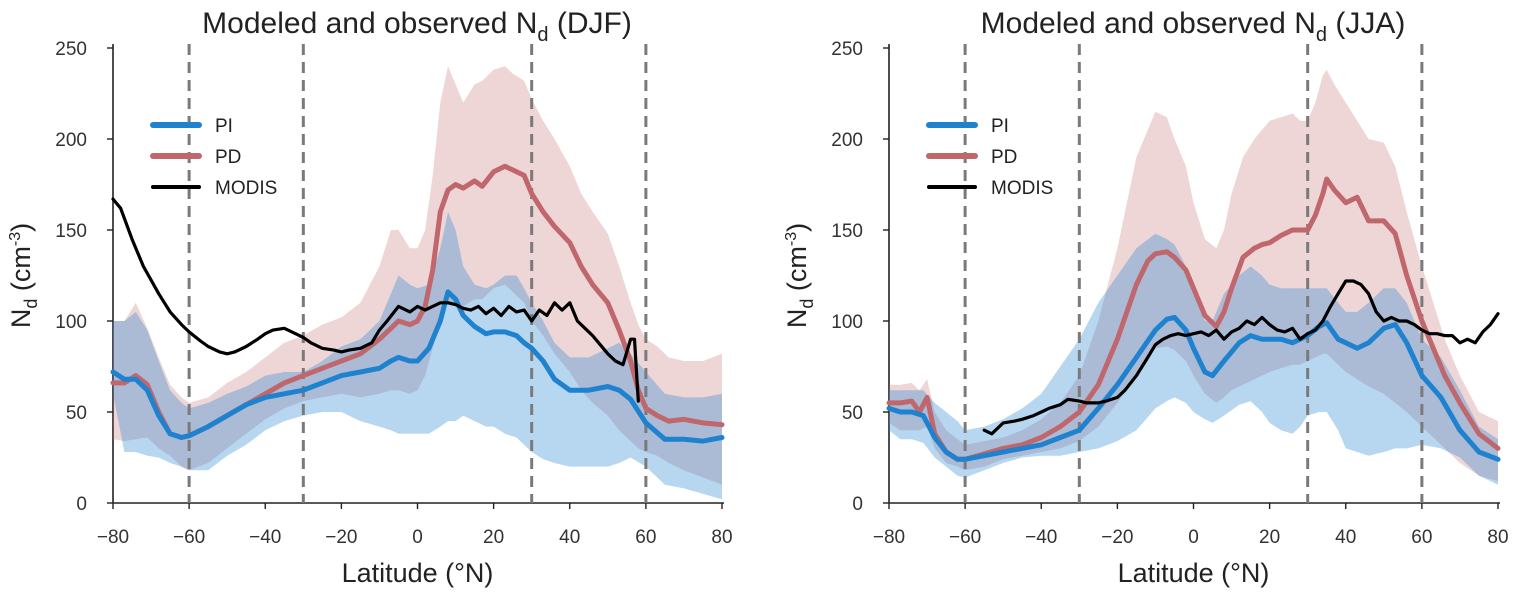  I want to click on chart-title: Modeled and observed Nd (DJF), so click(417, 26).